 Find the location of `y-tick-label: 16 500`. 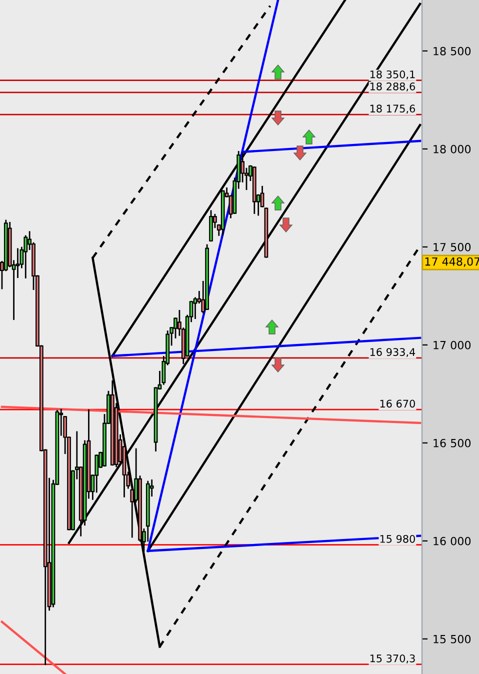

y-tick-label: 16 500 is located at coordinates (452, 443).